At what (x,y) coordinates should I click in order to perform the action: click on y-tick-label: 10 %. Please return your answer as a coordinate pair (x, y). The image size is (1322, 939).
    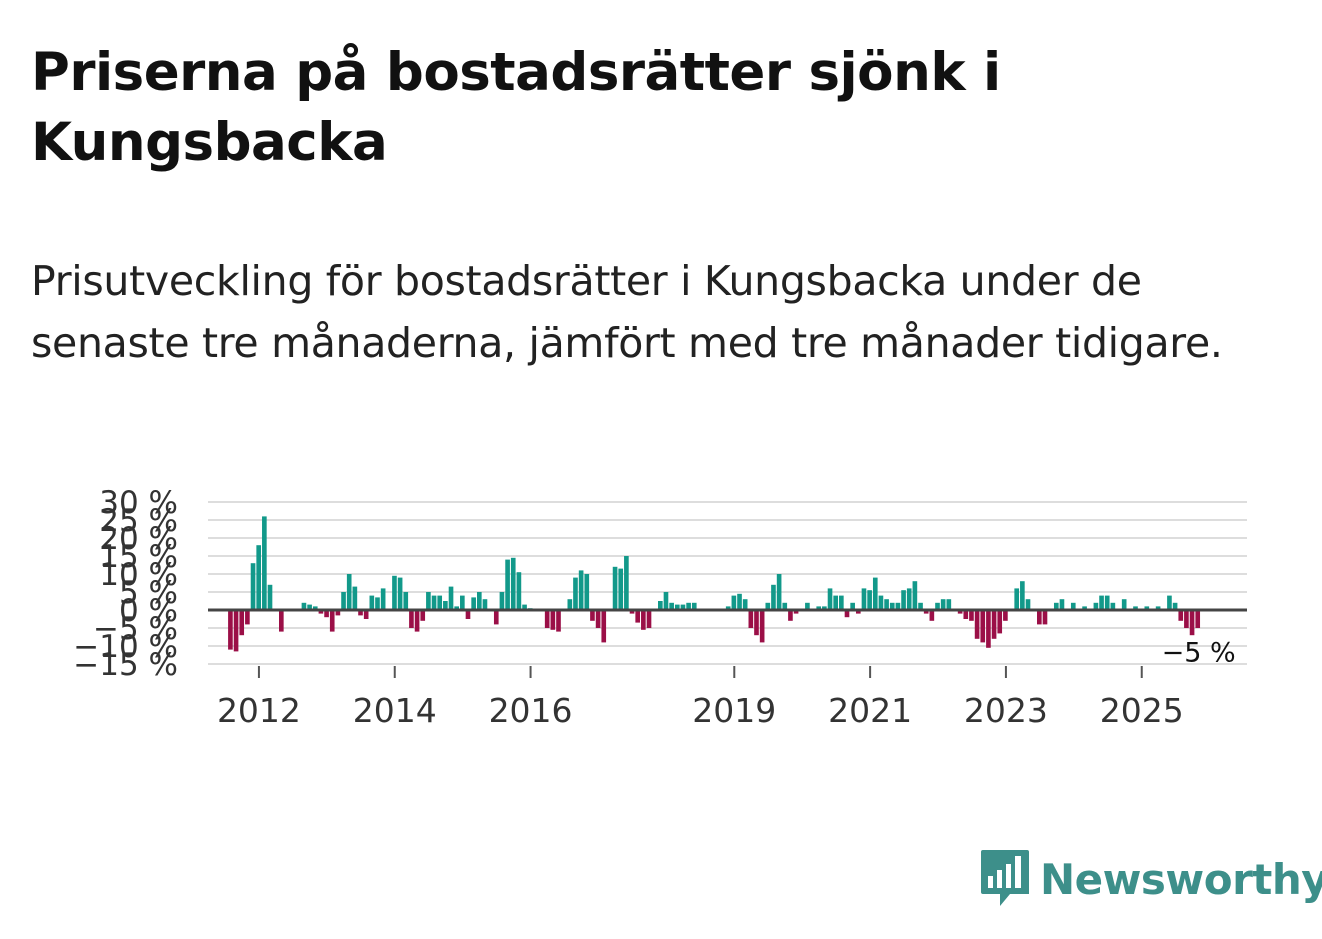
    Looking at the image, I should click on (138, 575).